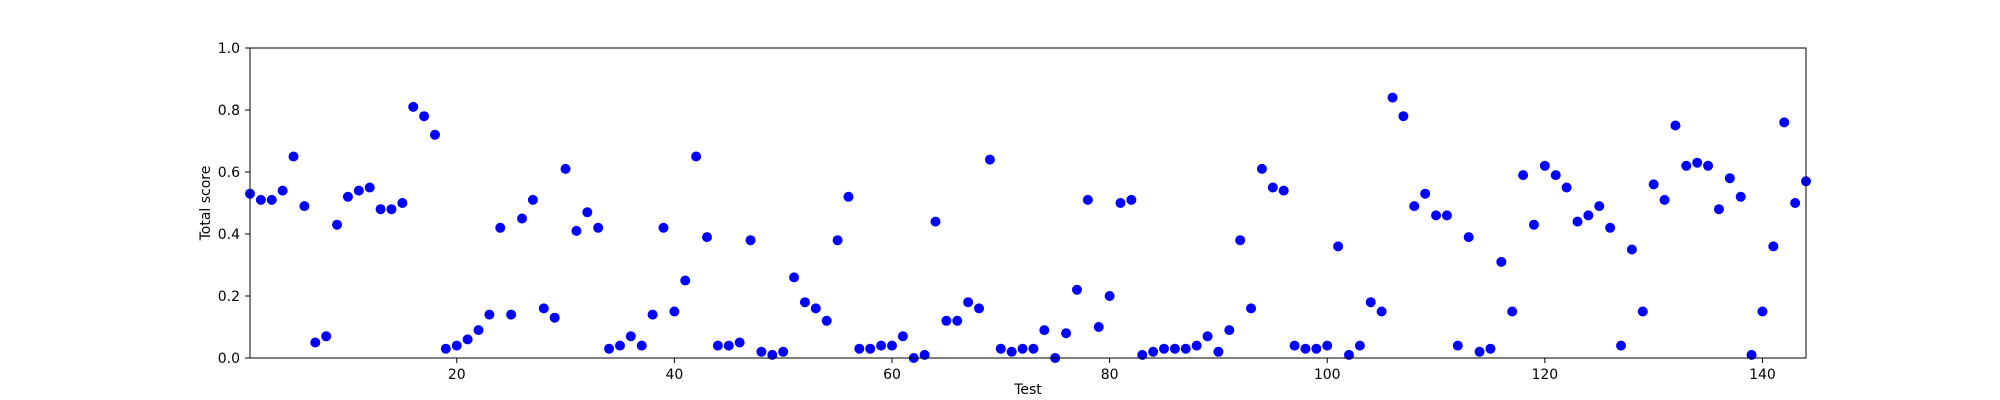 This screenshot has height=400, width=2000. What do you see at coordinates (457, 375) in the screenshot?
I see `x-tick-label: 20` at bounding box center [457, 375].